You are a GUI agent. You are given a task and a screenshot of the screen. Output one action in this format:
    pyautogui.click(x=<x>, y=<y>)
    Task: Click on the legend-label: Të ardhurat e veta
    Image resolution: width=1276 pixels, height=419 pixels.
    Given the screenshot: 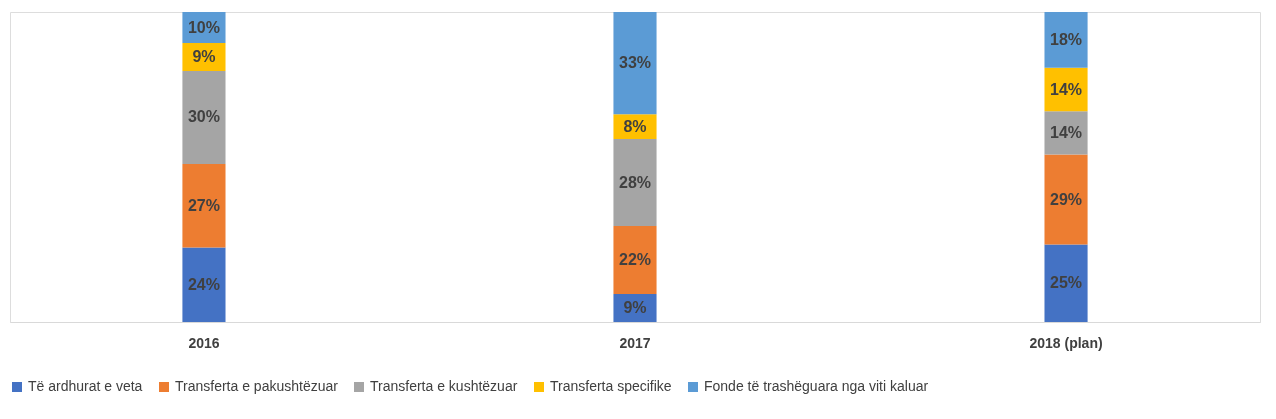 What is the action you would take?
    pyautogui.click(x=85, y=386)
    